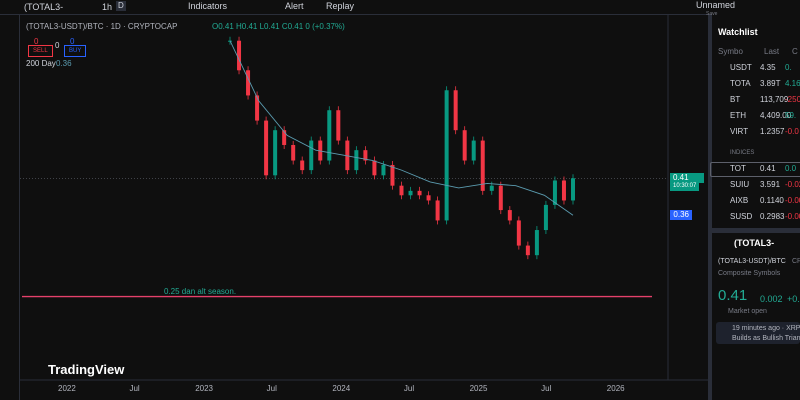  I want to click on layout-name: Unnamed, so click(716, 5).